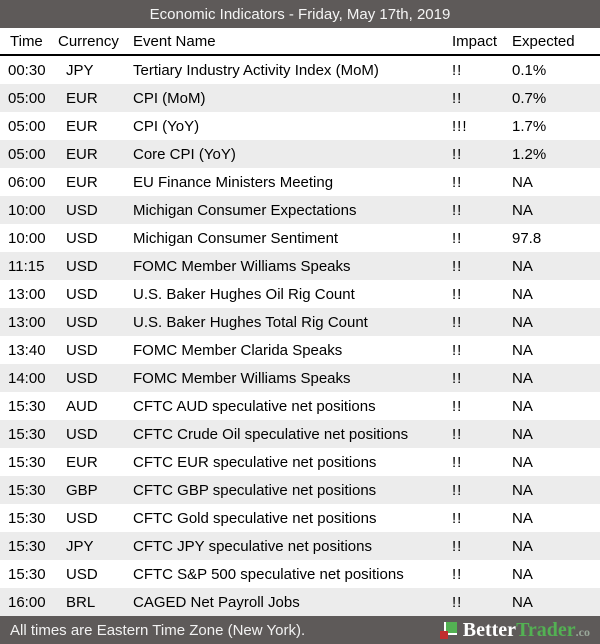 This screenshot has width=600, height=644. What do you see at coordinates (27, 602) in the screenshot?
I see `event-time: 16:00` at bounding box center [27, 602].